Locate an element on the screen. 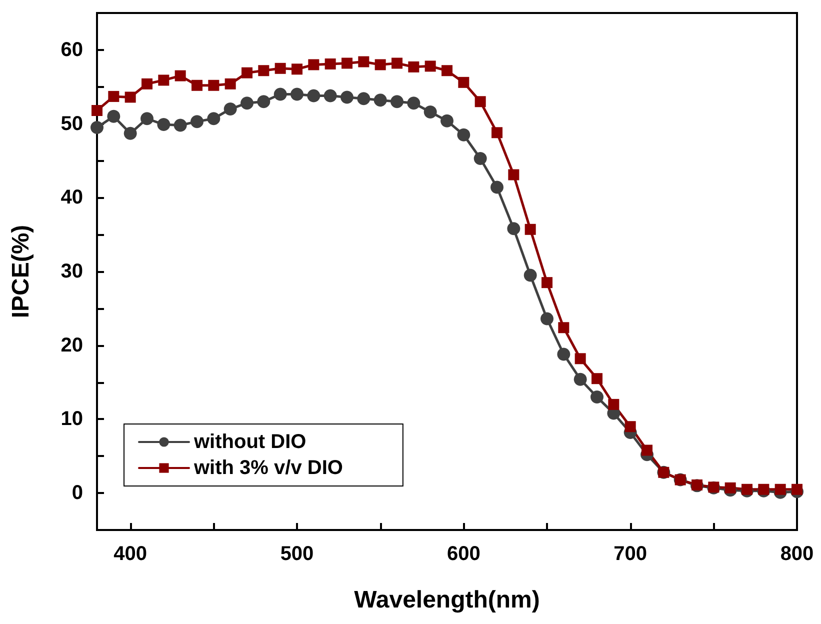 This screenshot has height=624, width=821. x-tick-label: 800 is located at coordinates (797, 554).